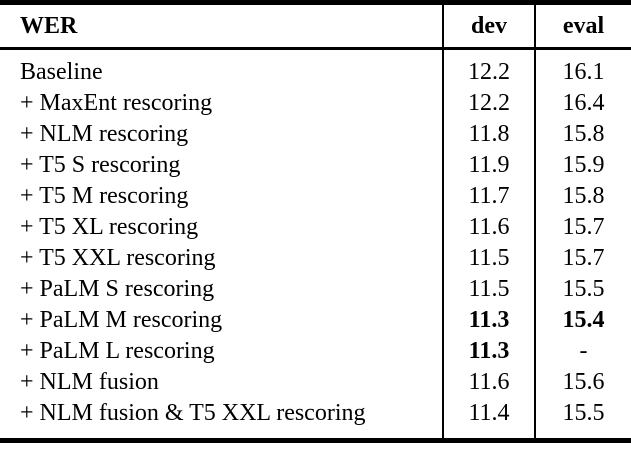 This screenshot has width=631, height=449. What do you see at coordinates (315, 258) in the screenshot?
I see `table-row: + T5 XXL rescoring 11.5 15.7` at bounding box center [315, 258].